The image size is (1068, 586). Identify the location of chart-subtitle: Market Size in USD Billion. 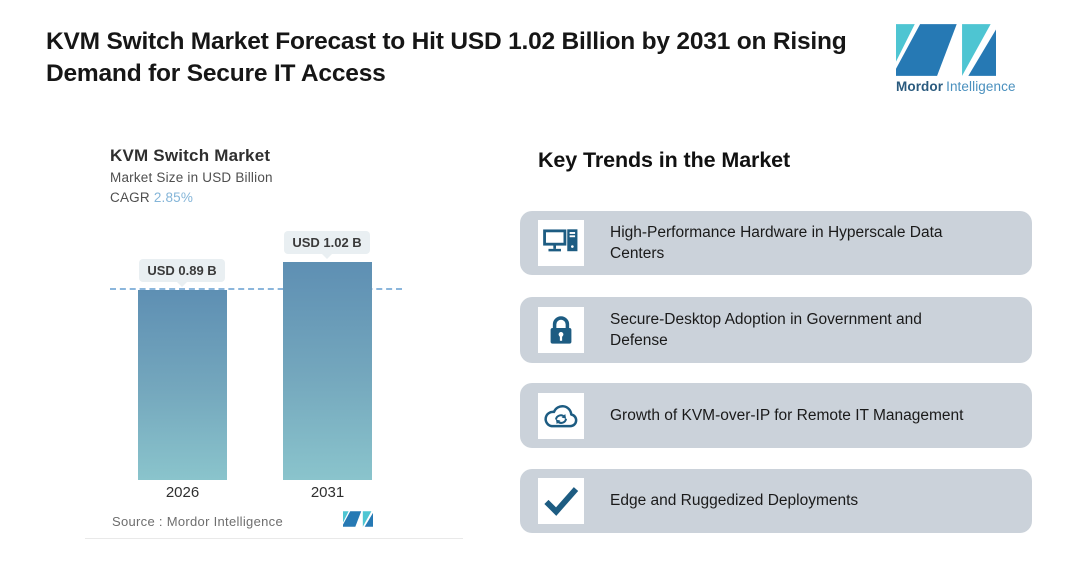
(191, 177).